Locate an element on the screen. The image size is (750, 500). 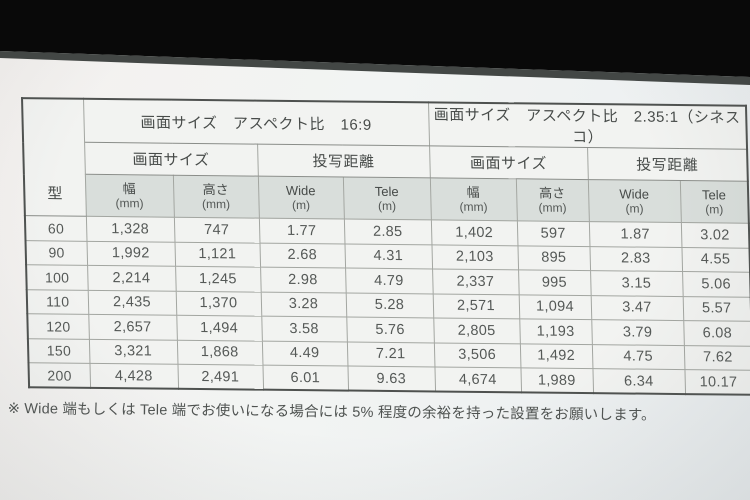
value-cell: 1,989 is located at coordinates (557, 380).